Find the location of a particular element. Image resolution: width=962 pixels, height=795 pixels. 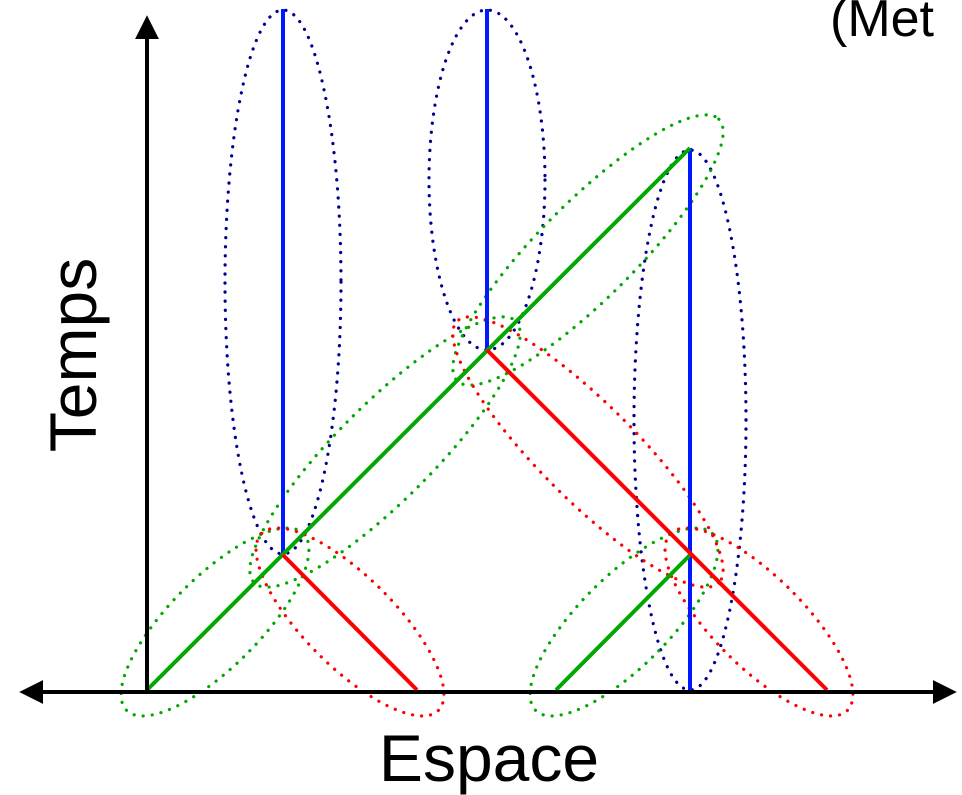

corner-label: (Met is located at coordinates (882, 24).